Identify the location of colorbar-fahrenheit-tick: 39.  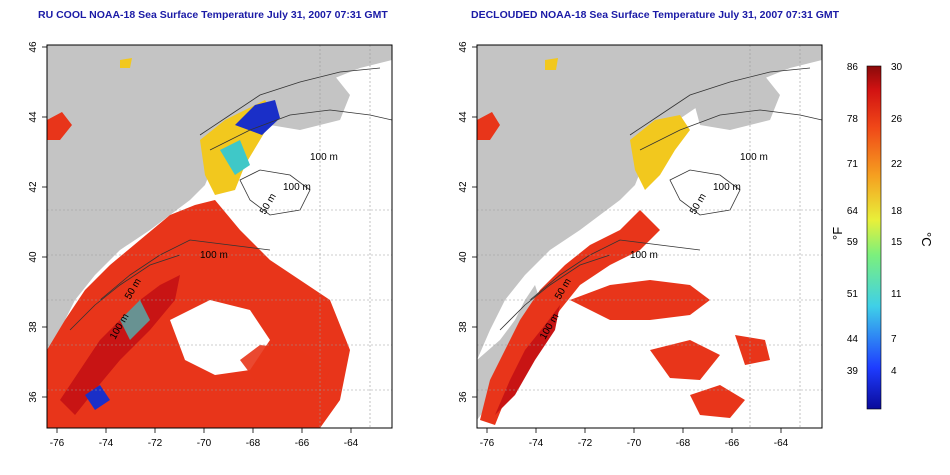
(853, 371).